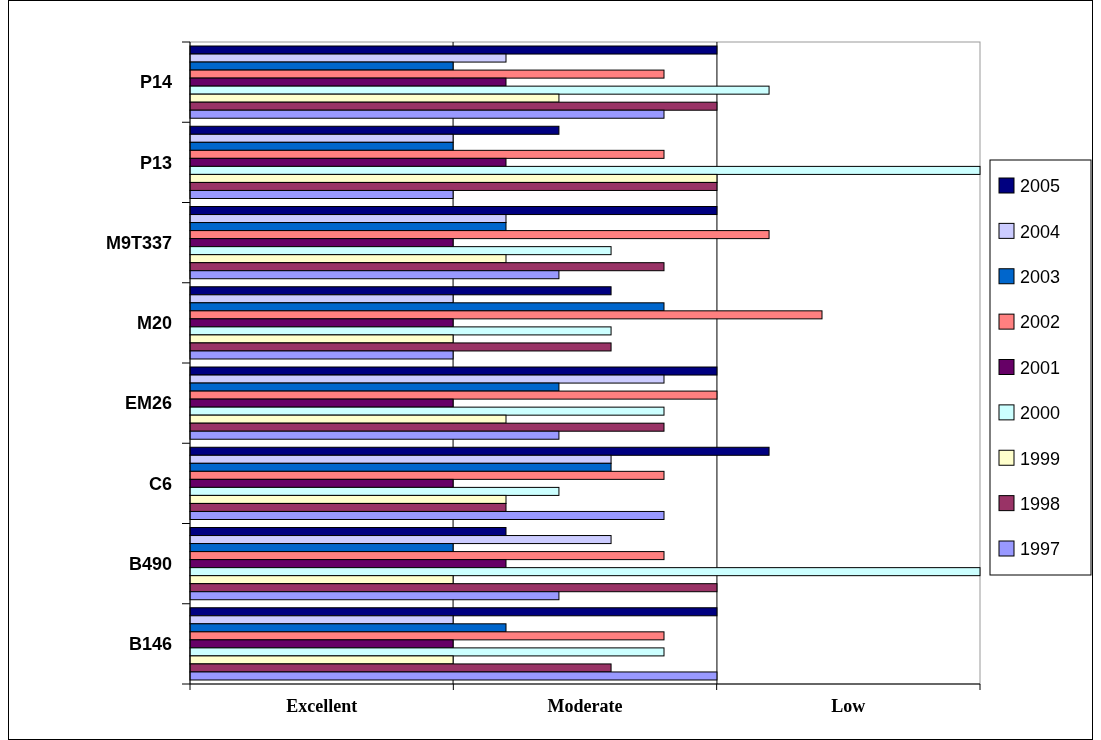 Image resolution: width=1101 pixels, height=740 pixels. Describe the element at coordinates (1040, 413) in the screenshot. I see `legend-label: 2000` at that location.